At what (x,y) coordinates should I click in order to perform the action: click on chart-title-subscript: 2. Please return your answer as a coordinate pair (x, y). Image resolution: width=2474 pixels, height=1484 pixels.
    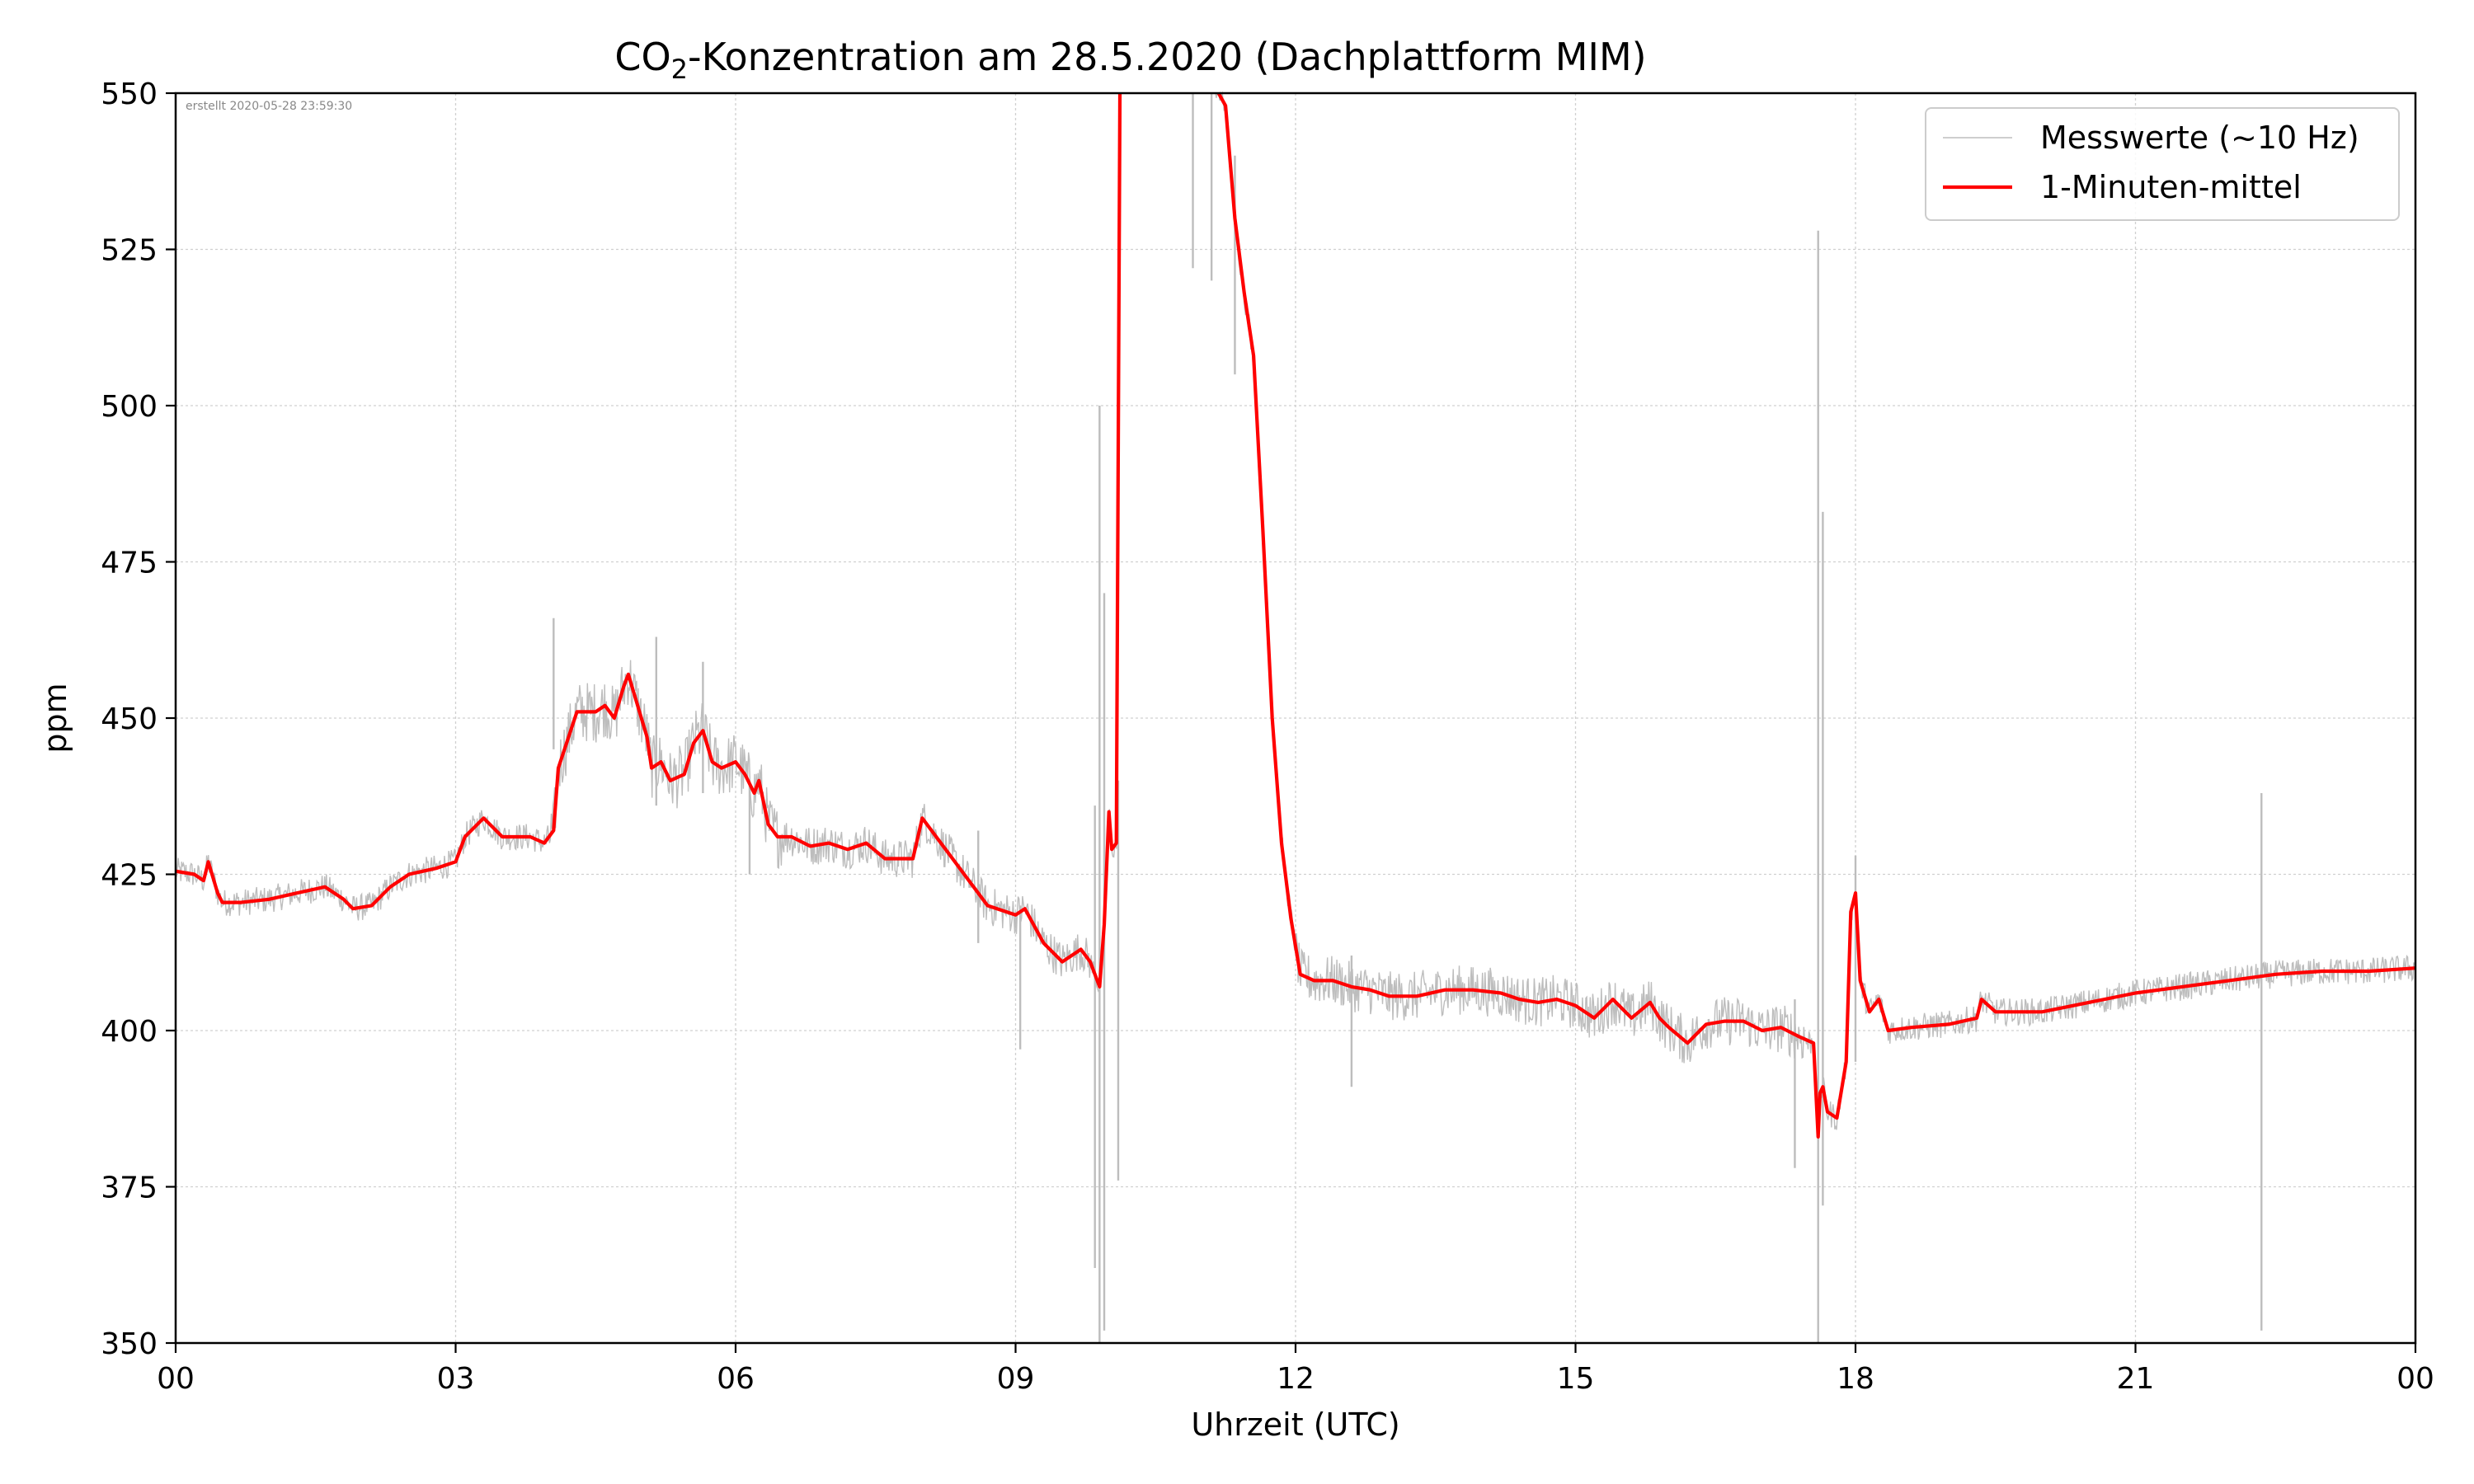
    Looking at the image, I should click on (679, 69).